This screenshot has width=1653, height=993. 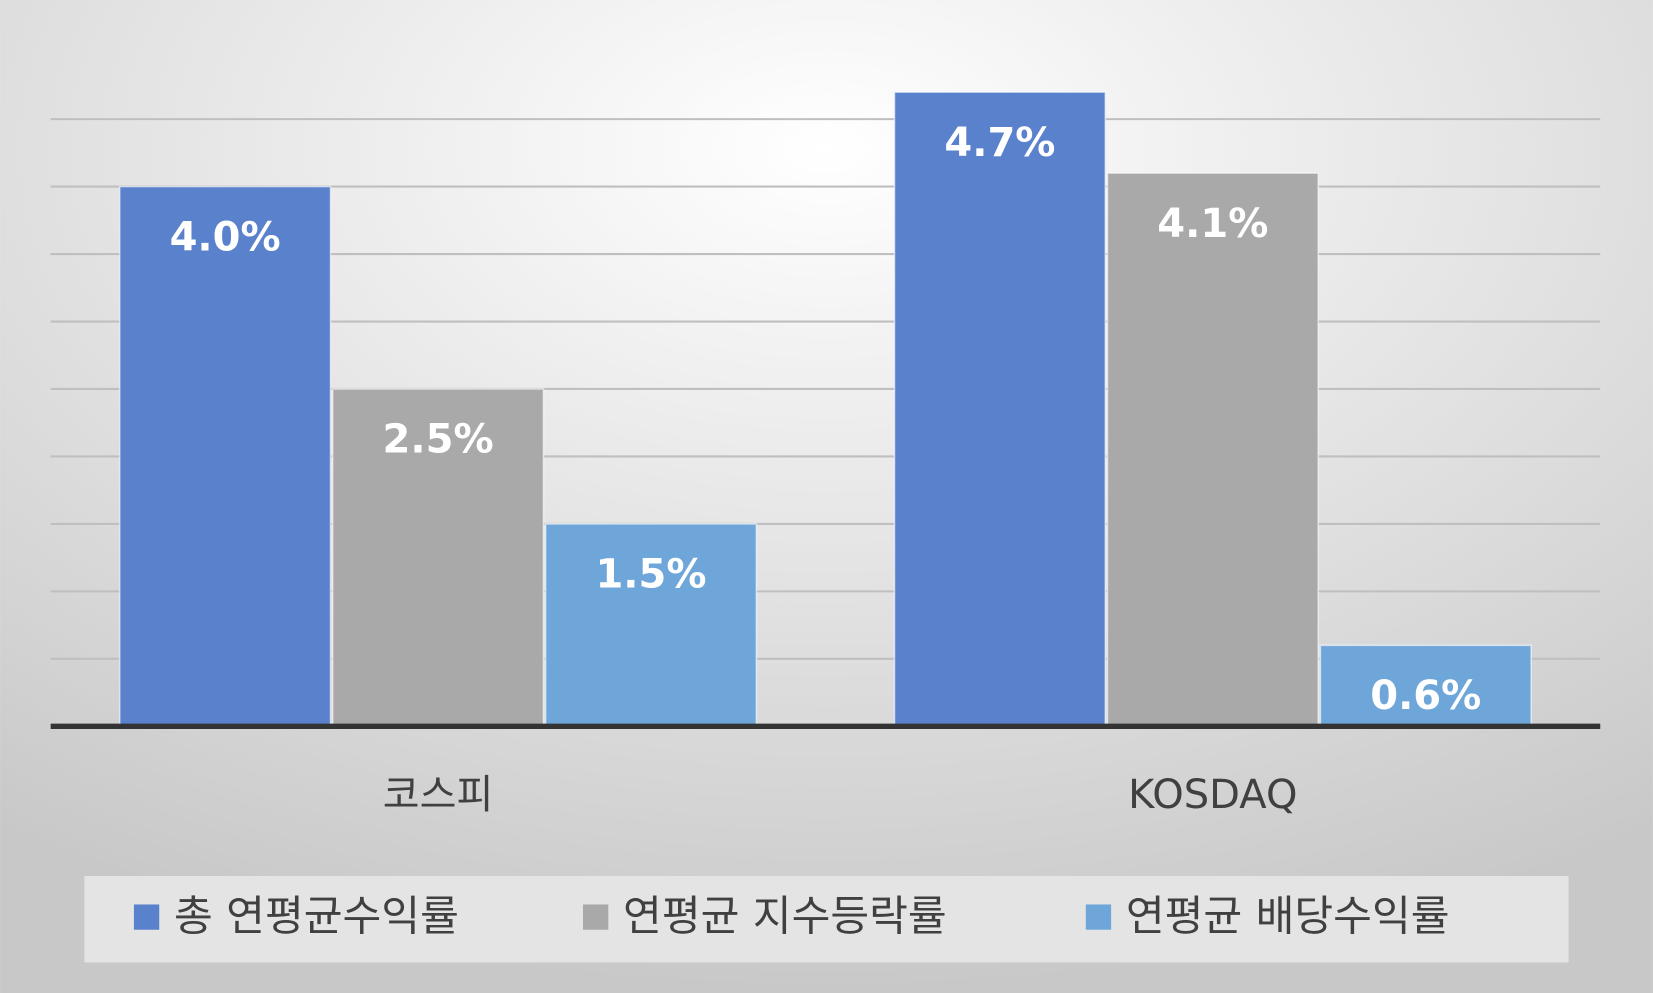 I want to click on data-label: 4.7%, so click(x=999, y=143).